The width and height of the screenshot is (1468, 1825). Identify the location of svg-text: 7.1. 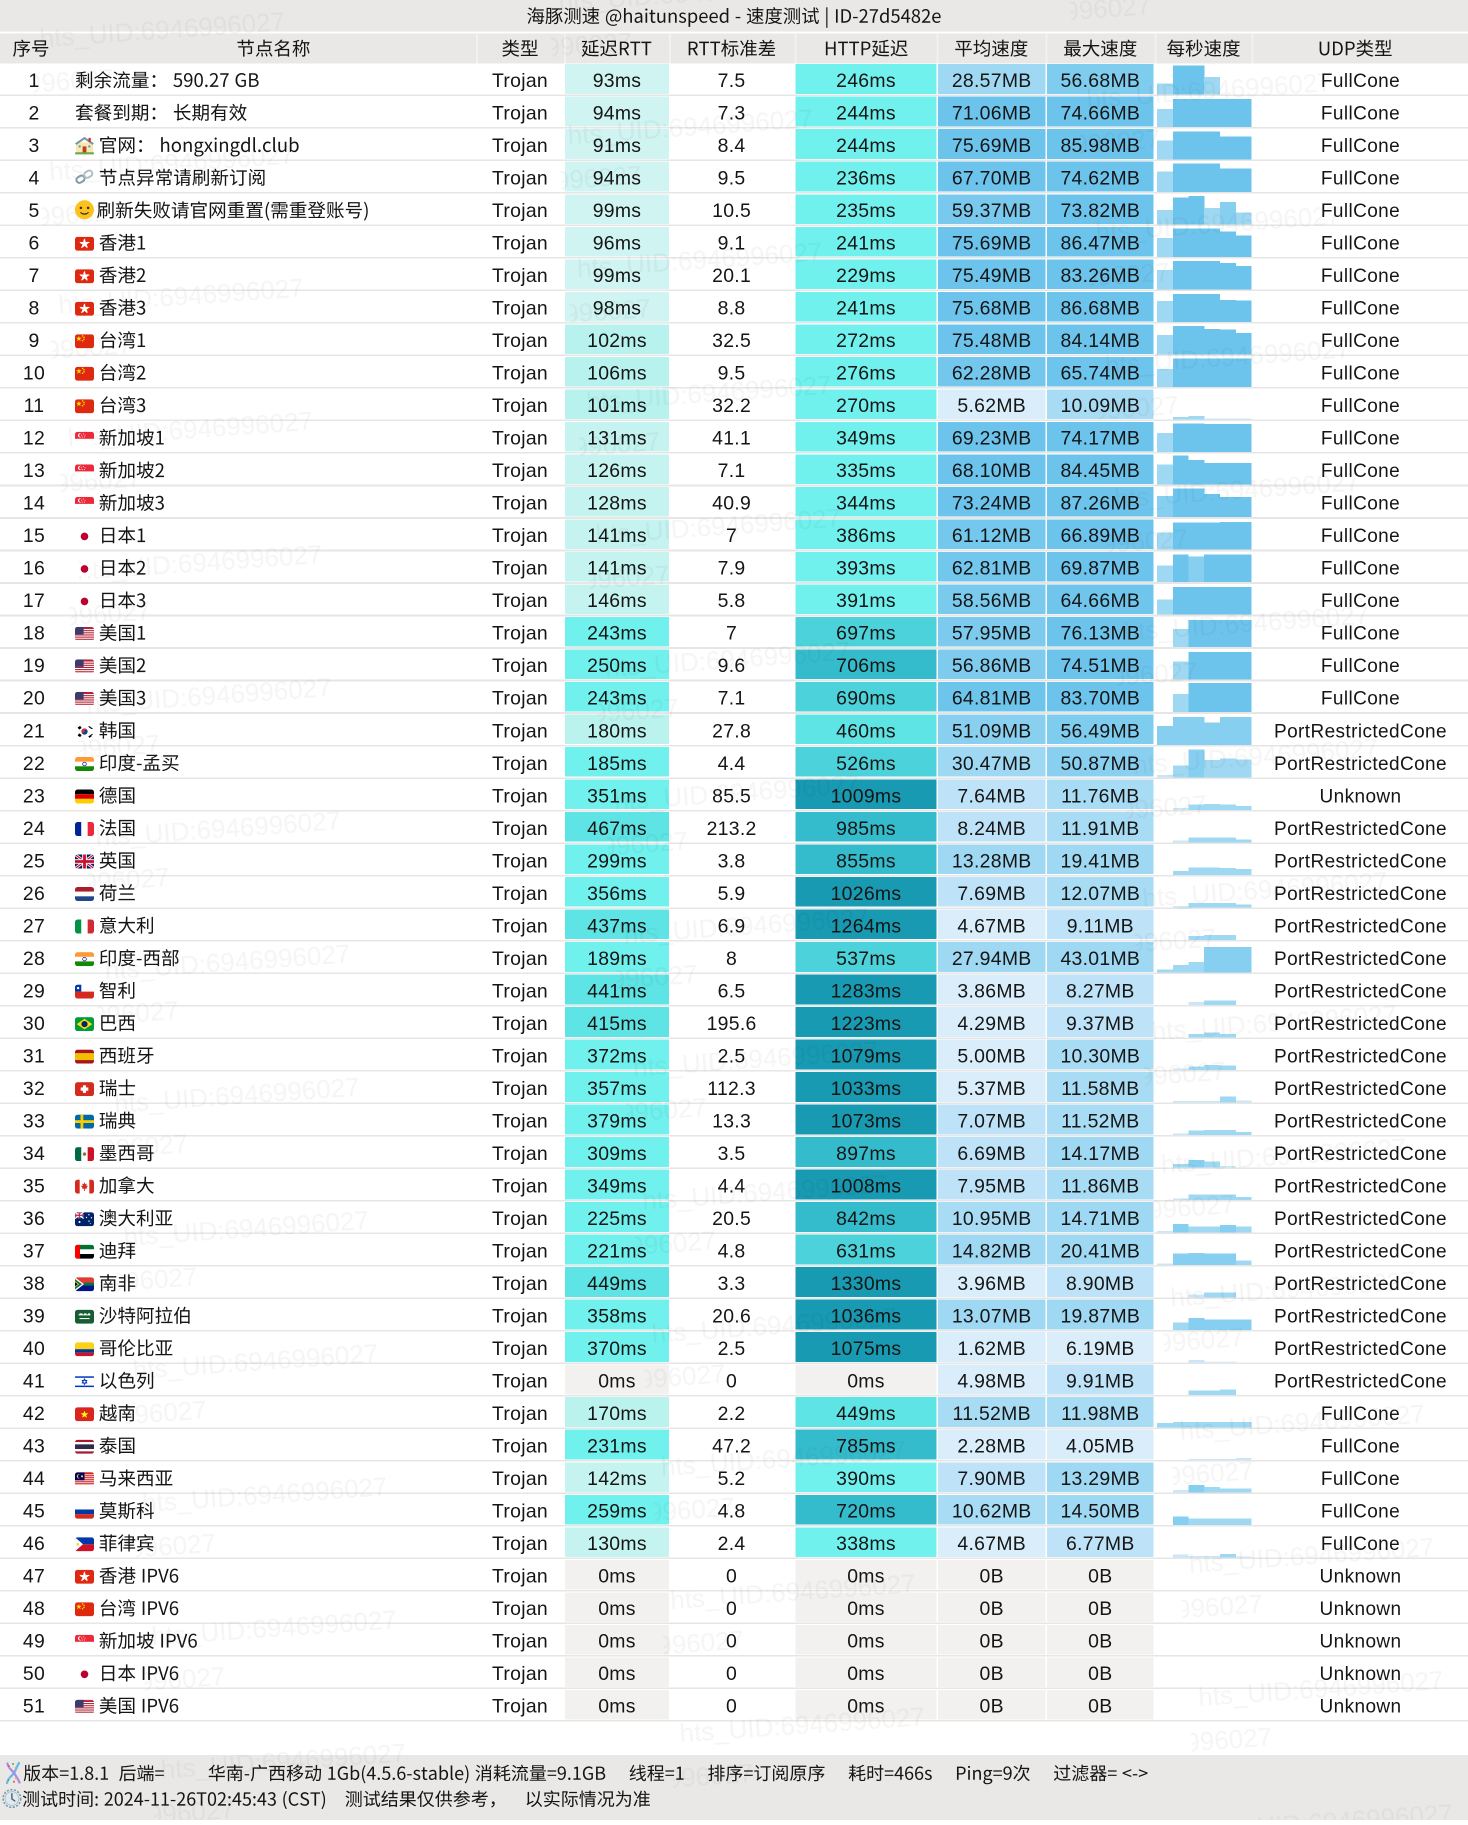
(732, 471).